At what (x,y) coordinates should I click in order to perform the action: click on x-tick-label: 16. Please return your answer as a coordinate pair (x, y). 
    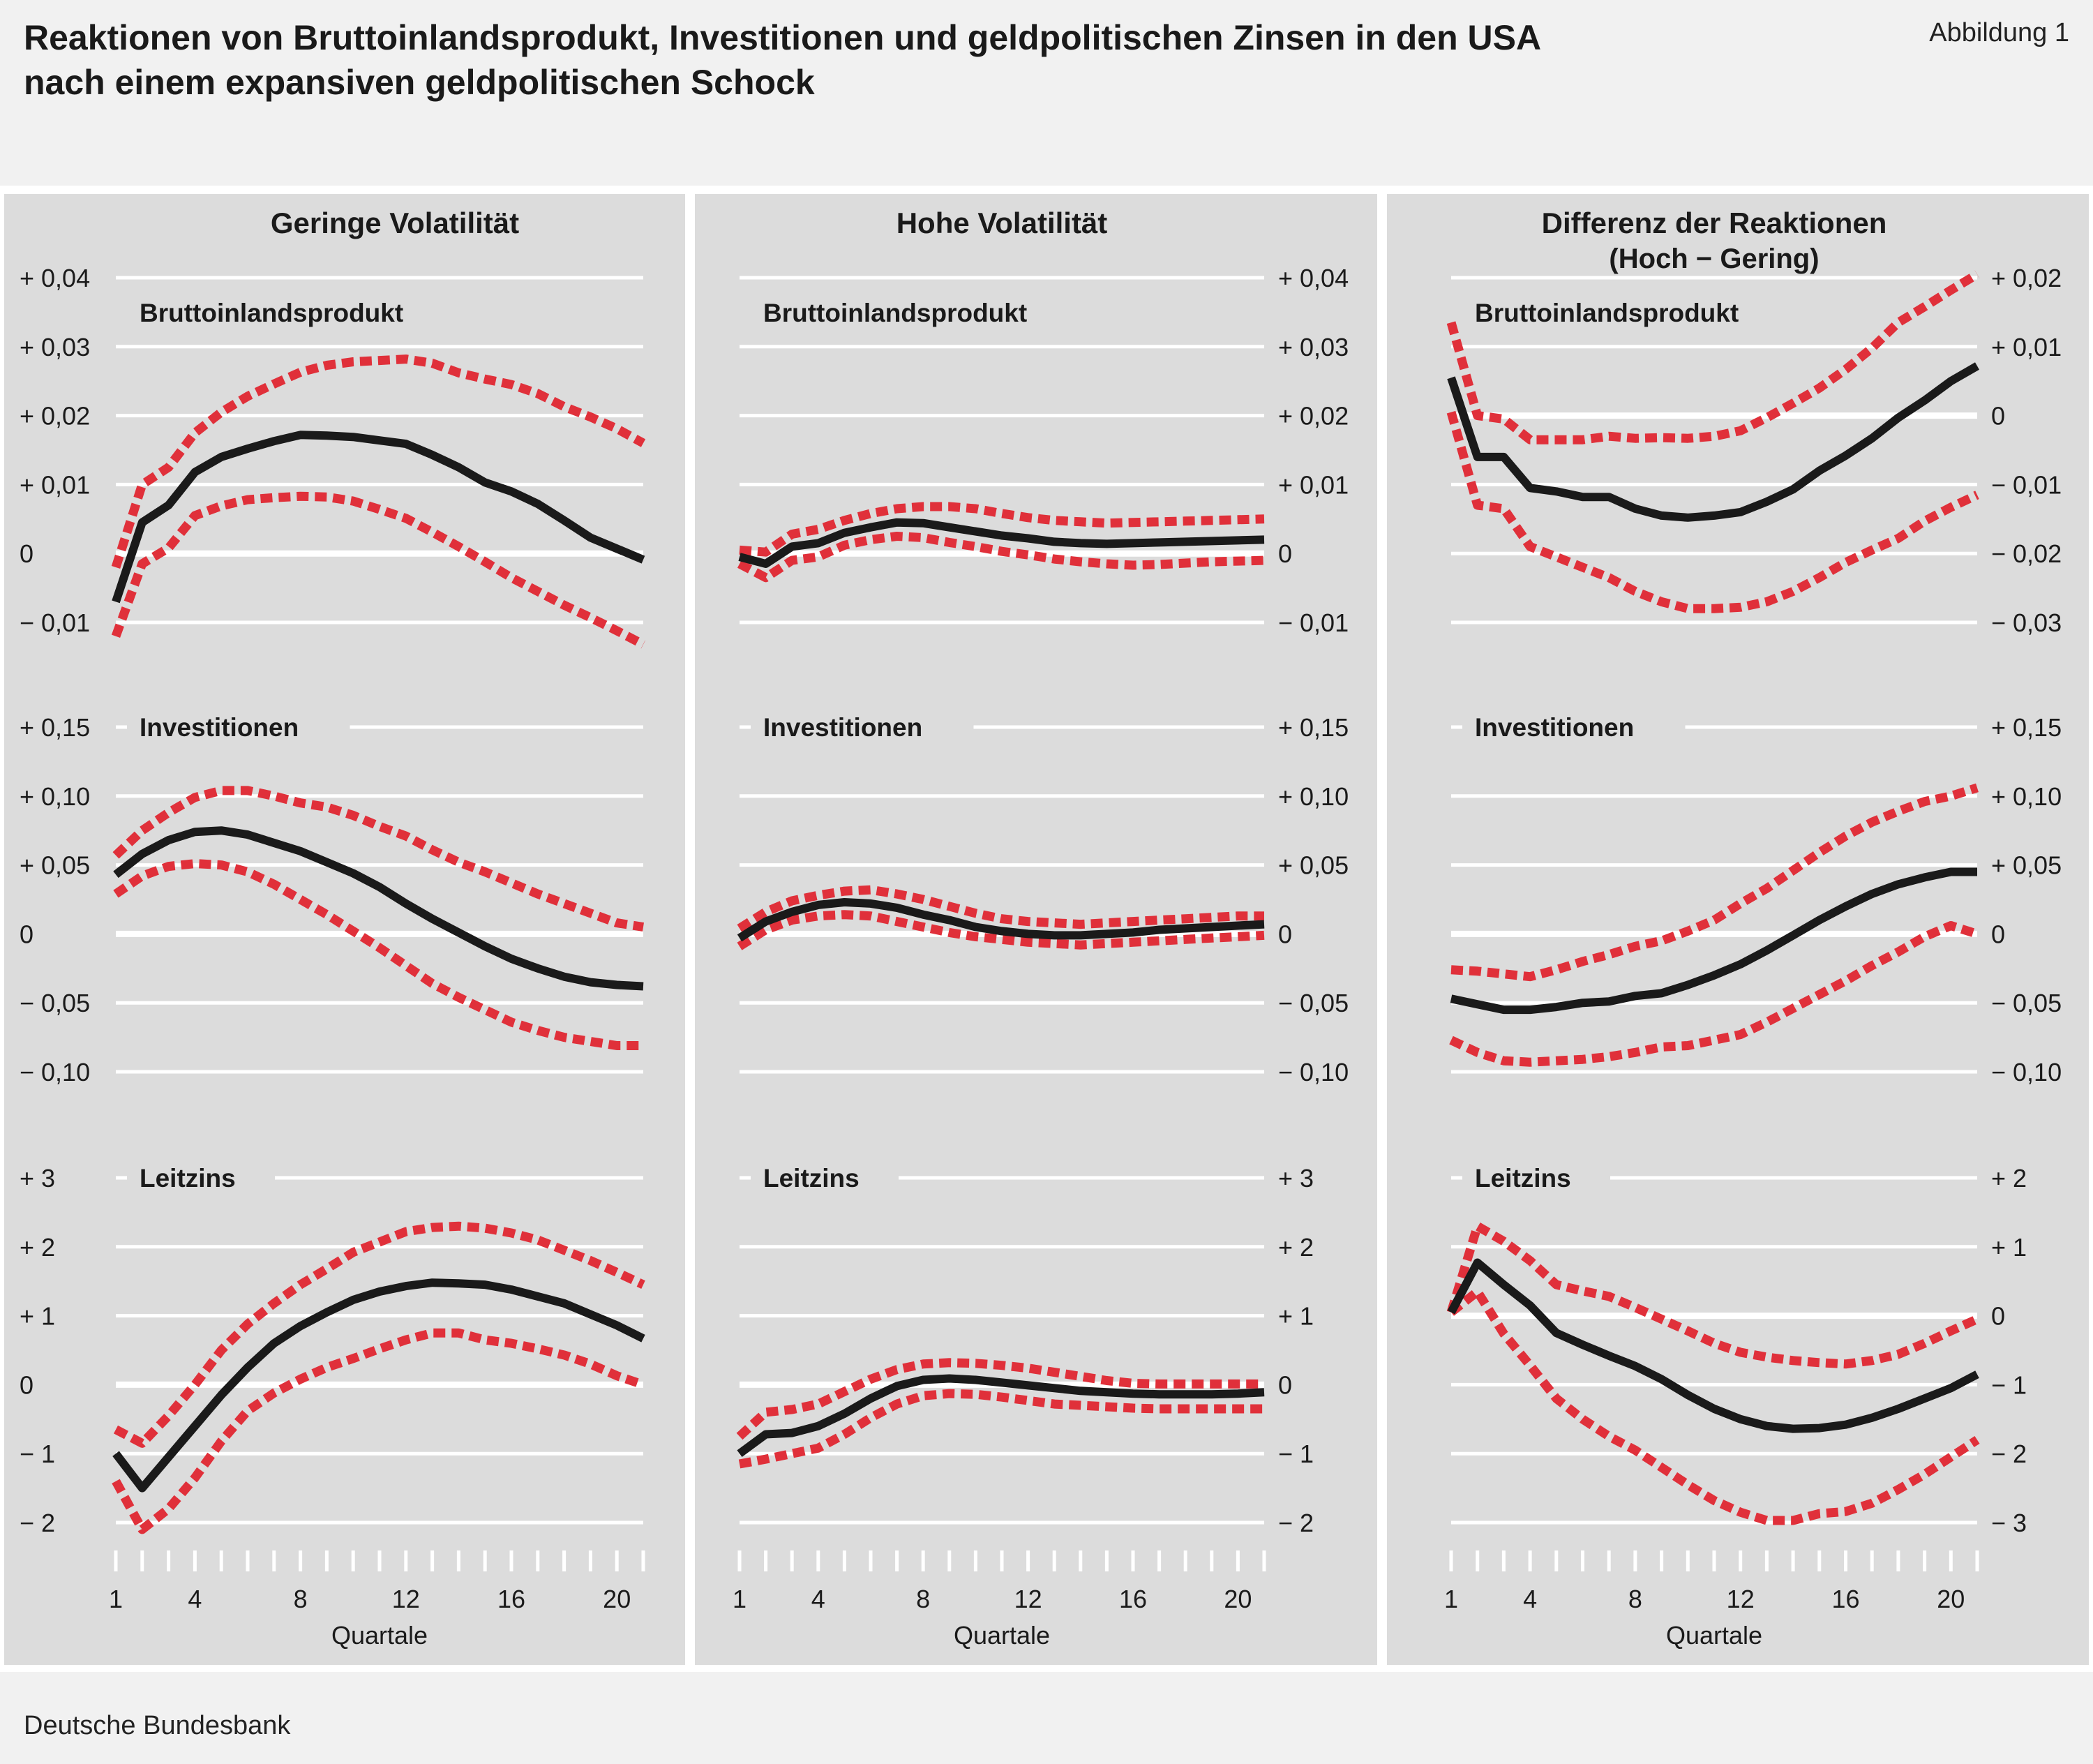
    Looking at the image, I should click on (511, 1599).